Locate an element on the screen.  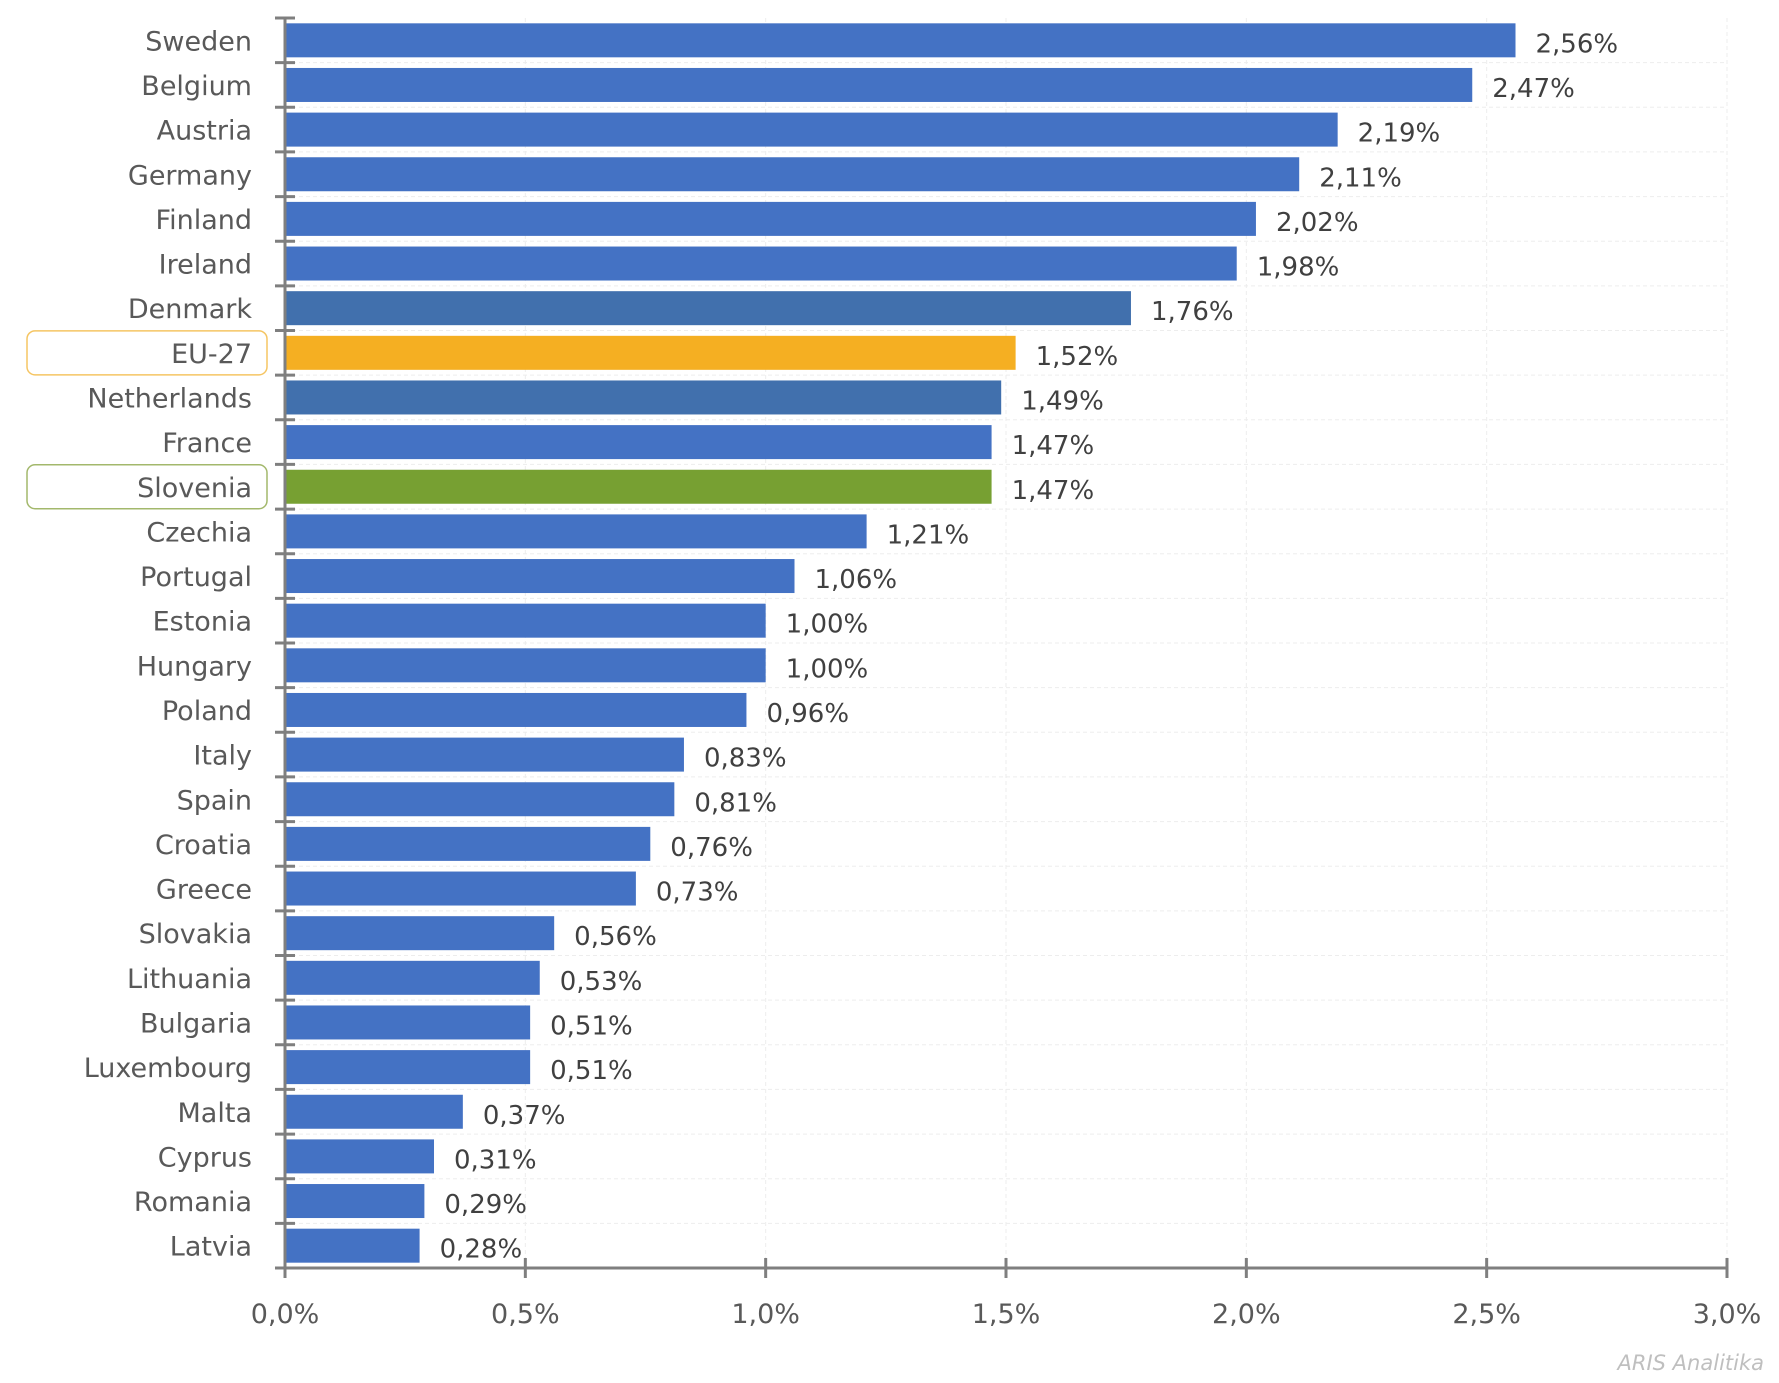
category-label: Romania is located at coordinates (193, 1202).